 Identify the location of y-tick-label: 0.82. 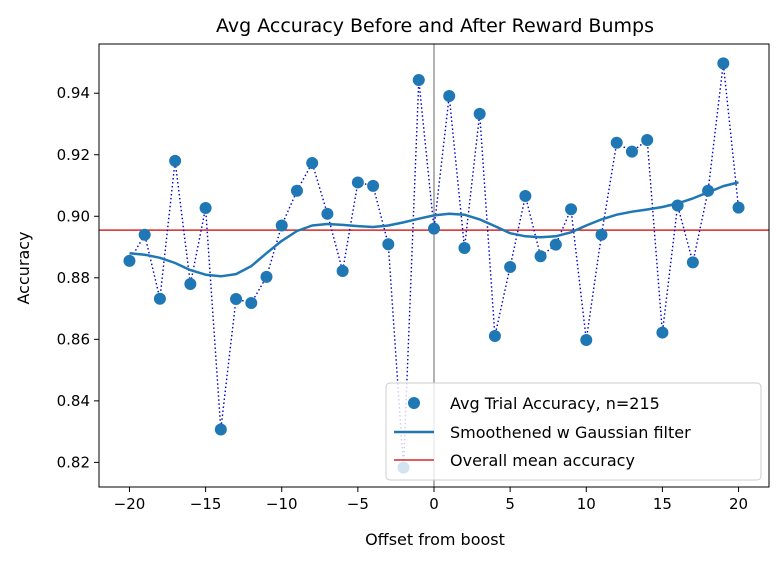
(73, 462).